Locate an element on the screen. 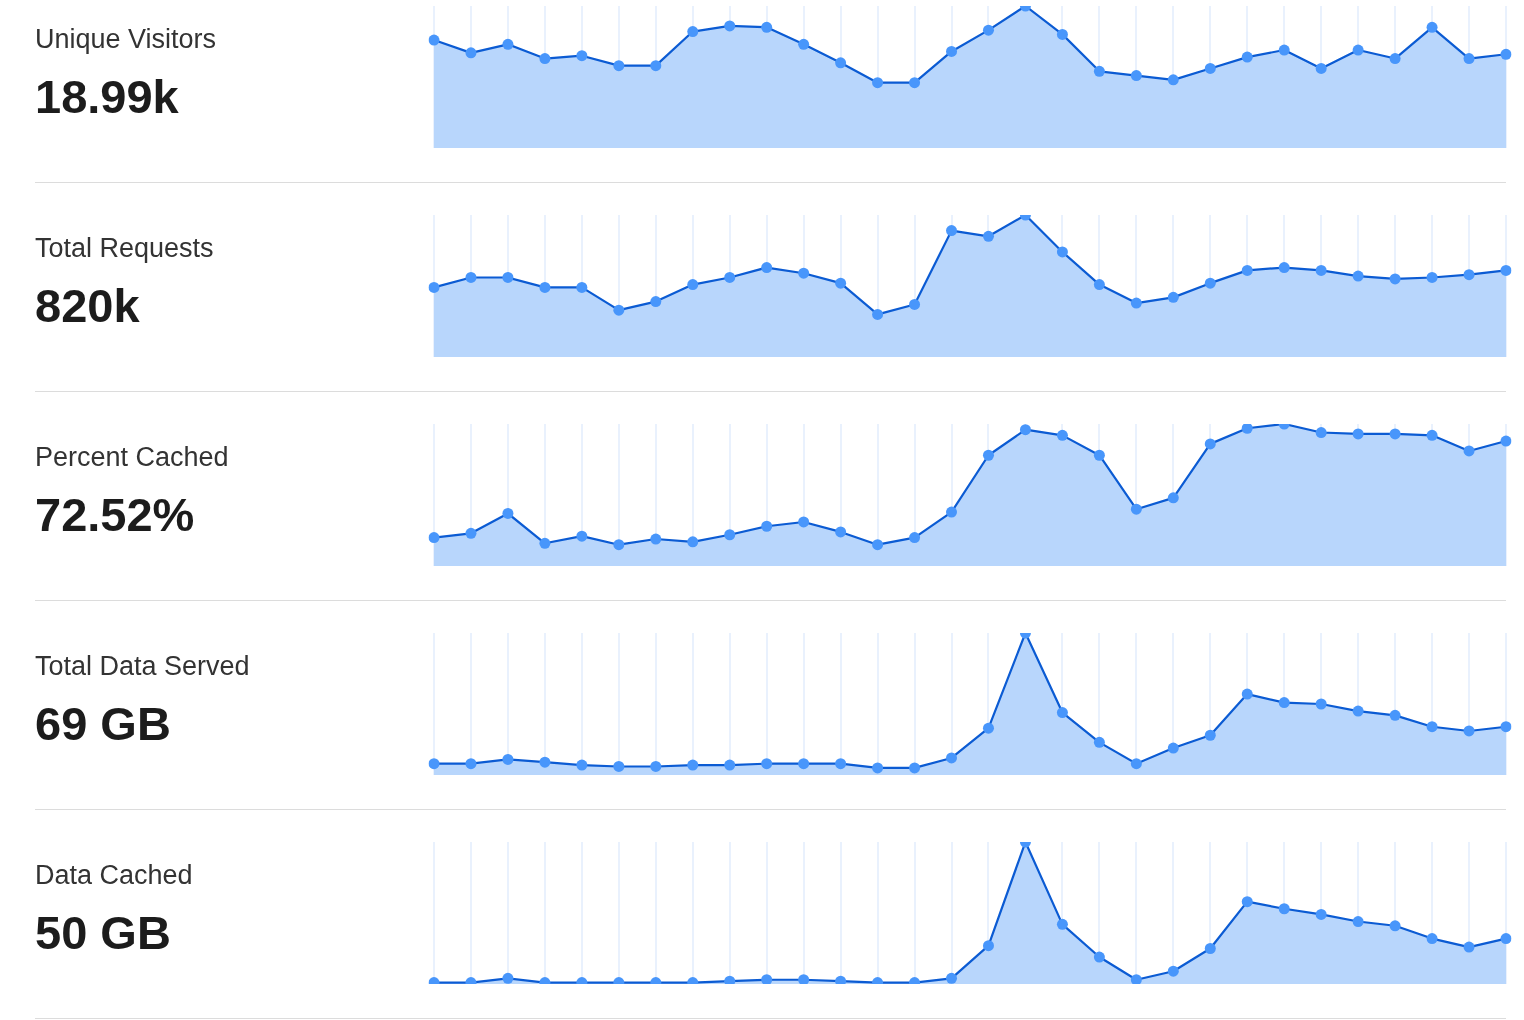 The height and width of the screenshot is (1020, 1524). y-axis-title: Unique Visitors is located at coordinates (126, 39).